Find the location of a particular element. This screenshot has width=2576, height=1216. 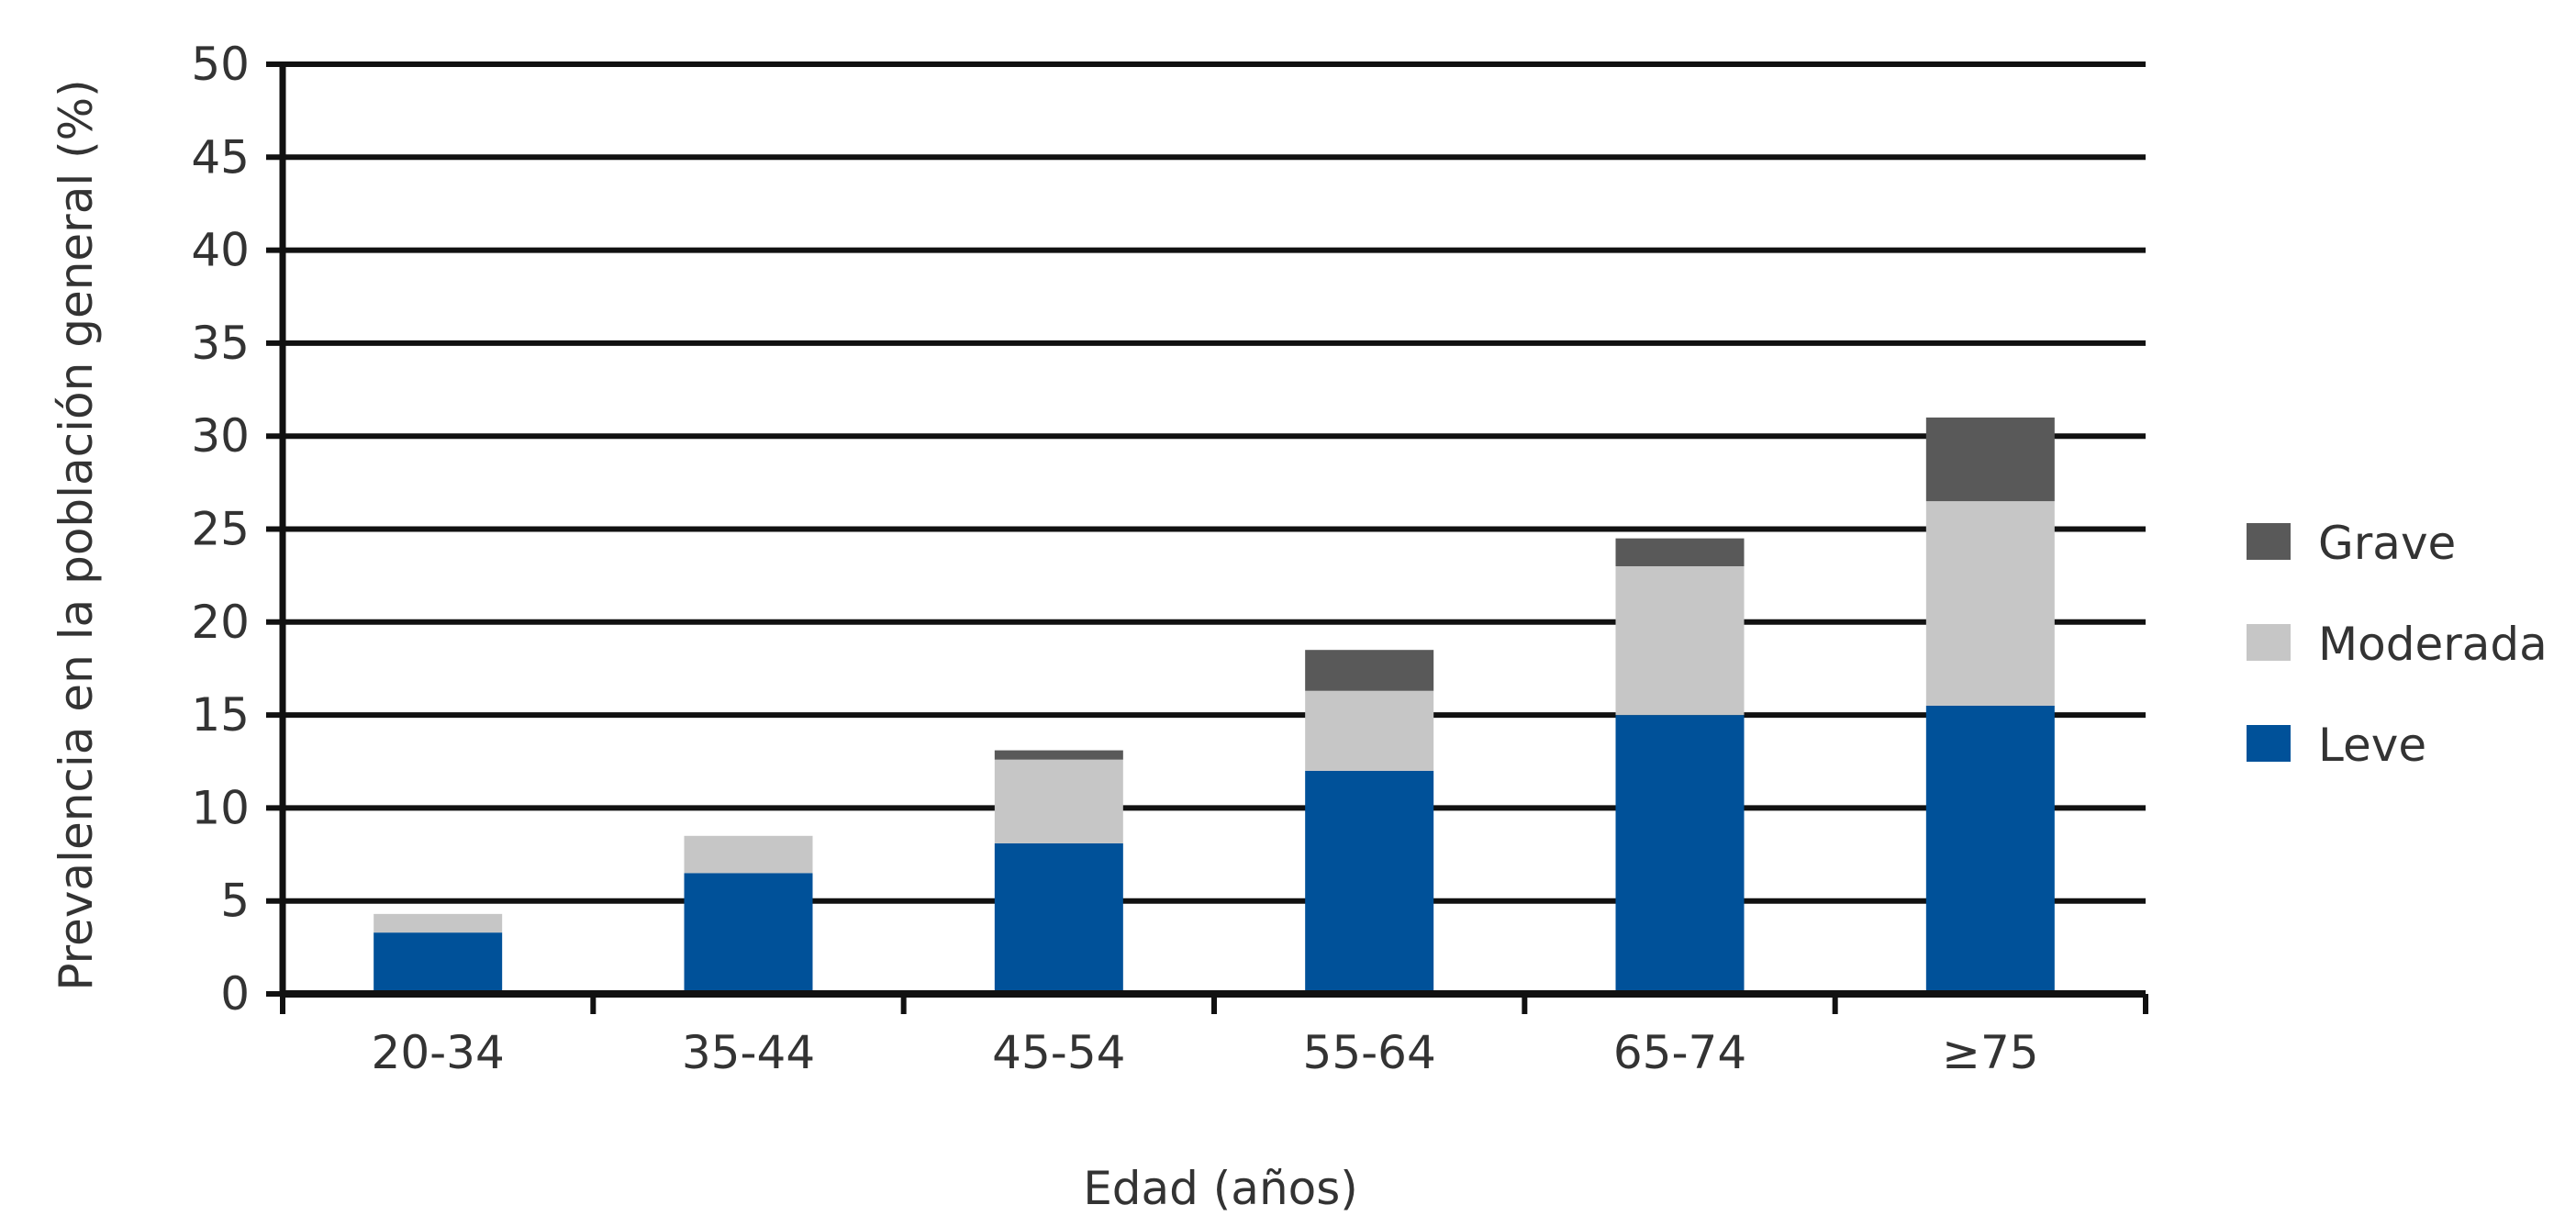

x-tick-label: 20-34 is located at coordinates (439, 1052).